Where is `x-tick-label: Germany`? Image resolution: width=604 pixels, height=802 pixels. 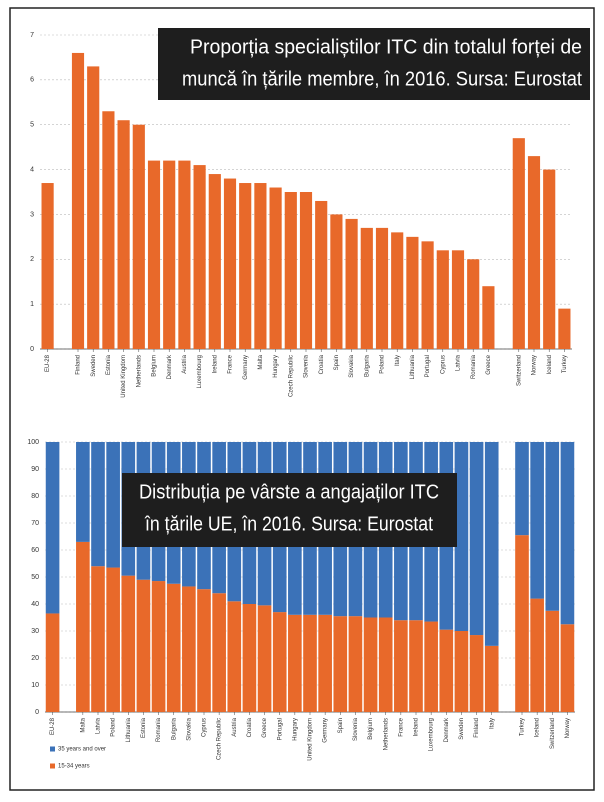 x-tick-label: Germany is located at coordinates (326, 730).